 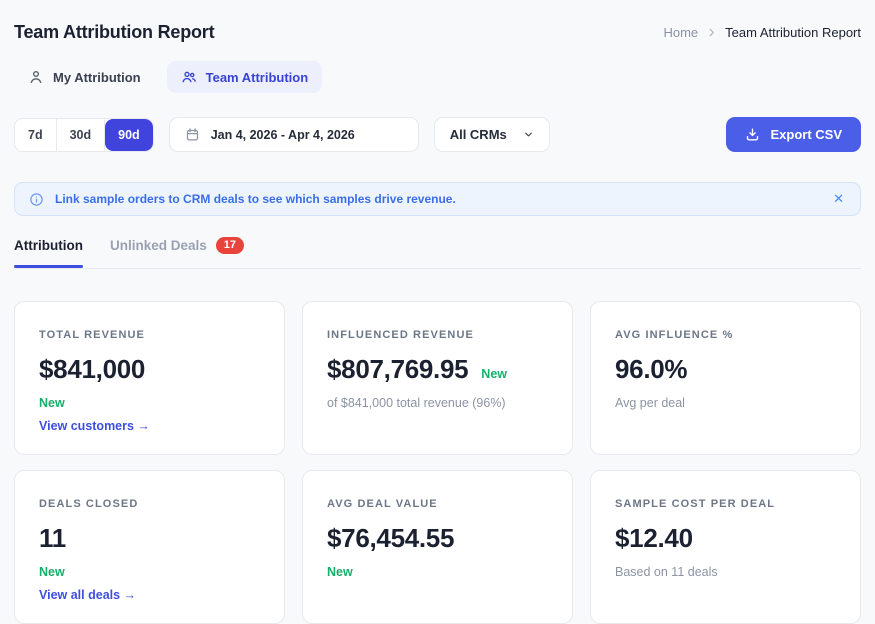 What do you see at coordinates (81, 134) in the screenshot?
I see `range-30d-button: 30d` at bounding box center [81, 134].